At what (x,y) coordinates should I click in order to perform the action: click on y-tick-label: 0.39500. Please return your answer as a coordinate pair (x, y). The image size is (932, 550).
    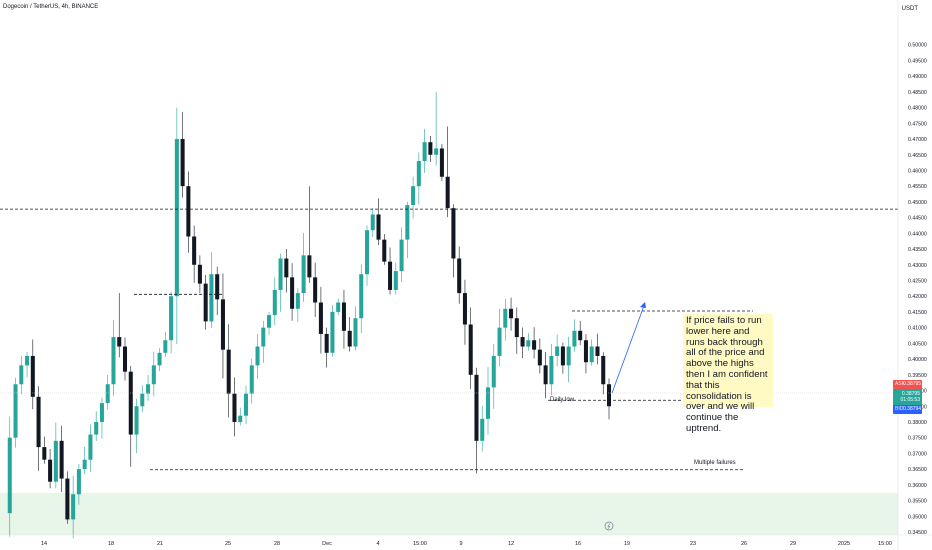
    Looking at the image, I should click on (917, 376).